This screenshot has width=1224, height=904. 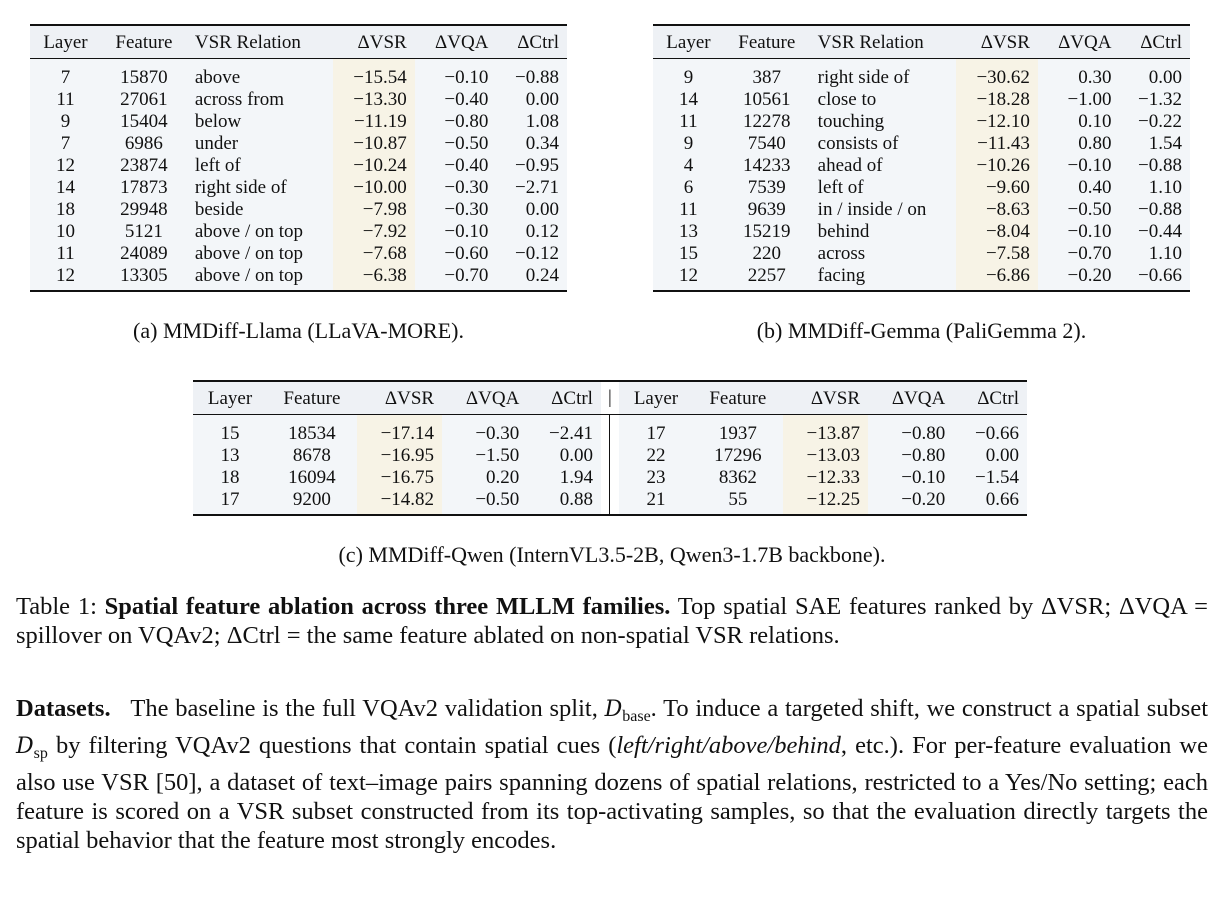 What do you see at coordinates (688, 100) in the screenshot?
I see `table-cell: 14` at bounding box center [688, 100].